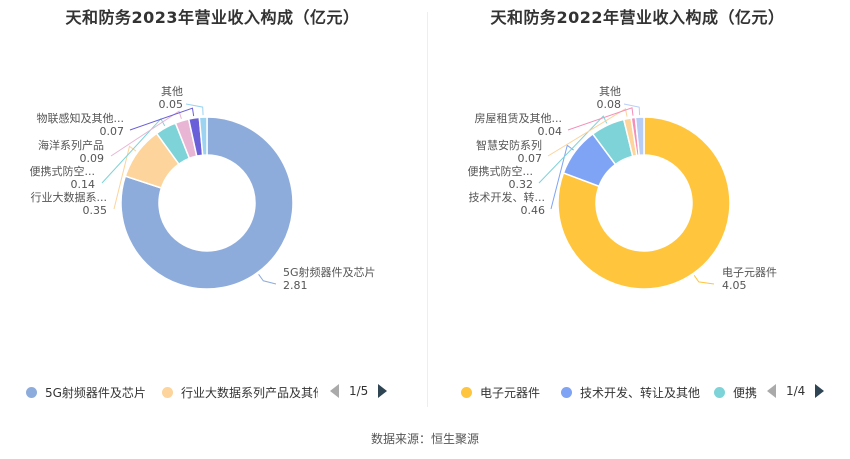 The image size is (850, 459). What do you see at coordinates (95, 210) in the screenshot?
I see `slice-value-label: 0.35` at bounding box center [95, 210].